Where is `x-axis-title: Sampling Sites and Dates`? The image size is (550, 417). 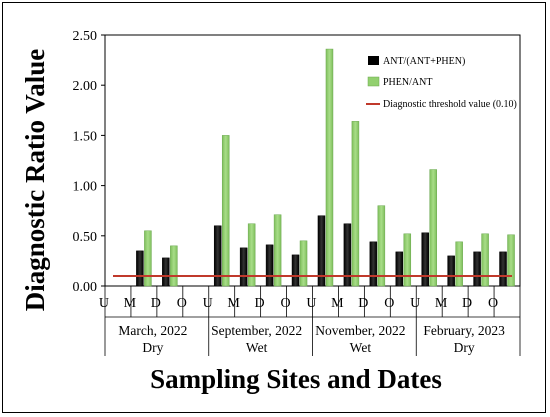
x-axis-title: Sampling Sites and Dates is located at coordinates (296, 379).